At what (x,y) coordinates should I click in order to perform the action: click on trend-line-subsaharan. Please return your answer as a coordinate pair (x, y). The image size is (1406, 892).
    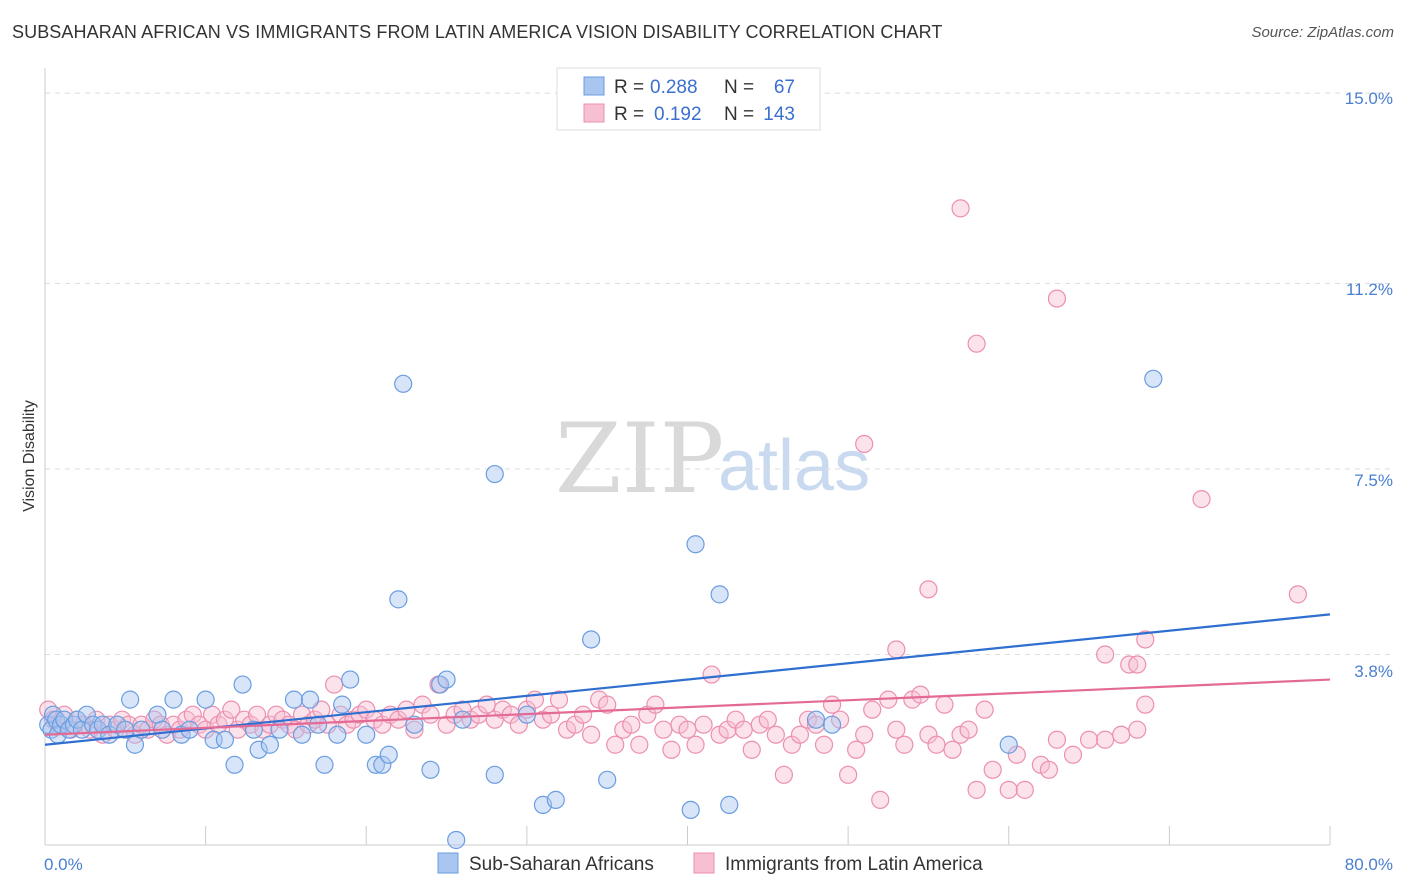
    Looking at the image, I should click on (687, 679).